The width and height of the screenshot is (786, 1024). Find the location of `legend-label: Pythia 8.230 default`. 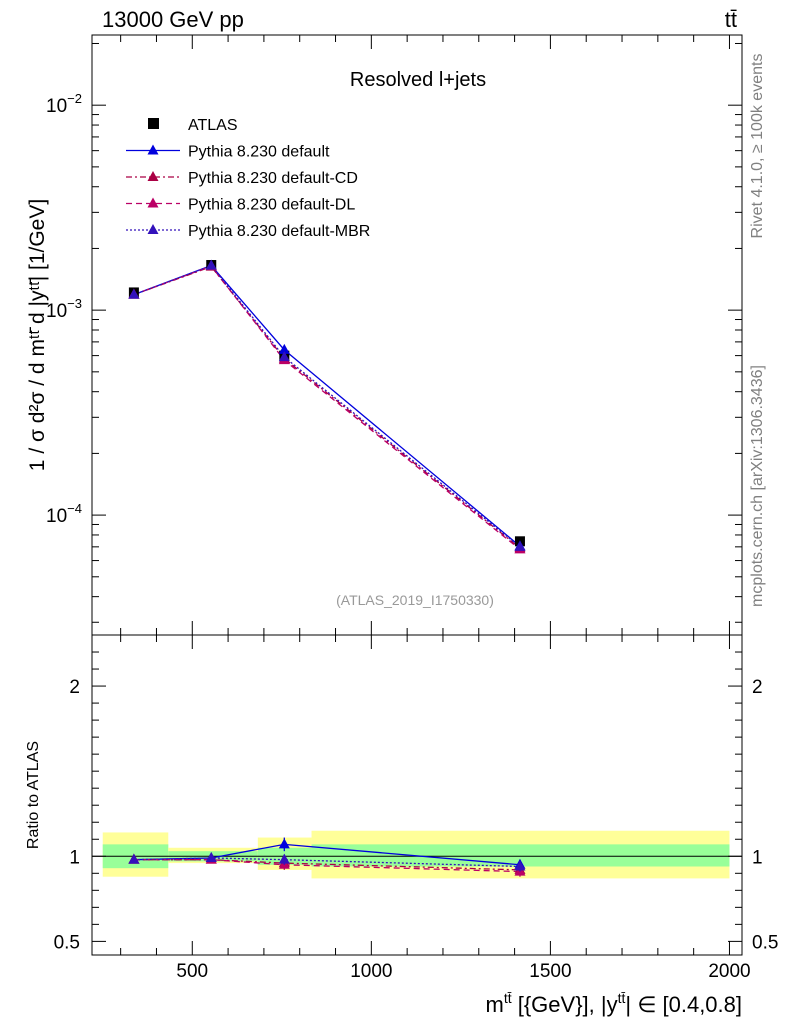

legend-label: Pythia 8.230 default is located at coordinates (259, 152).